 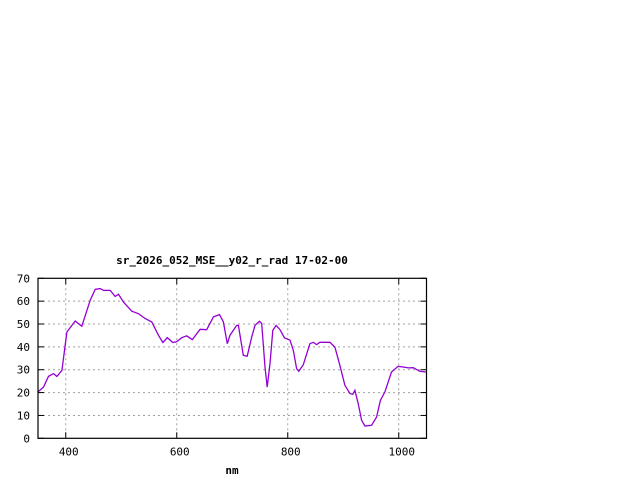 What do you see at coordinates (23, 393) in the screenshot?
I see `y-tick-label: 20` at bounding box center [23, 393].